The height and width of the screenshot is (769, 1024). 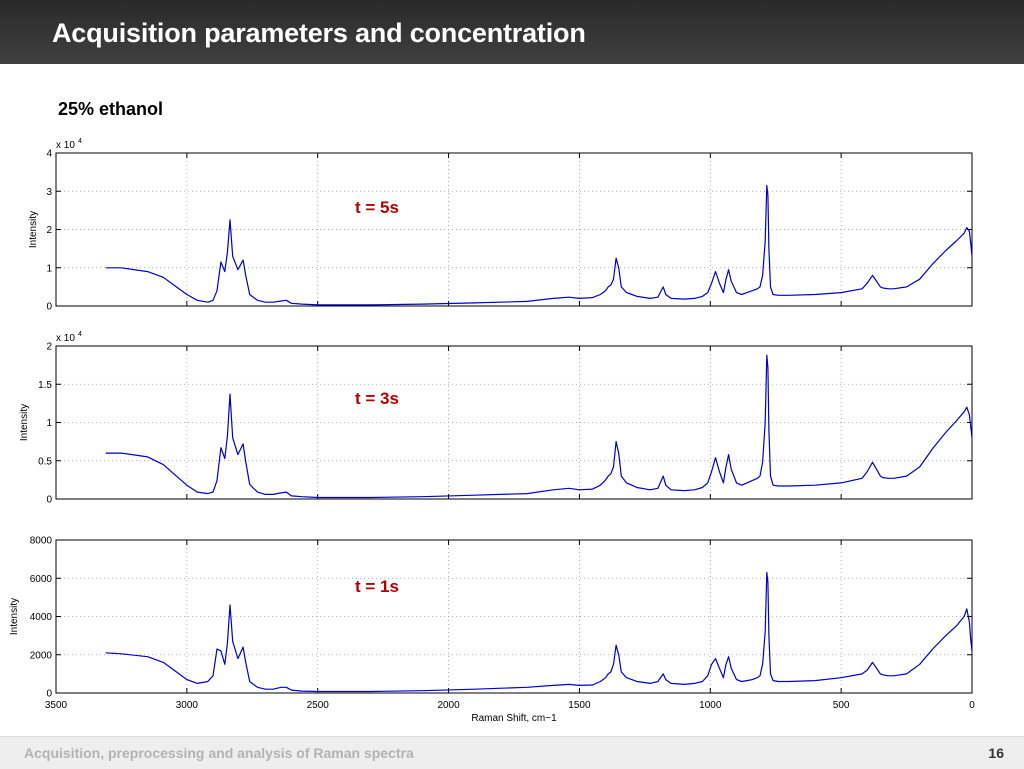 What do you see at coordinates (377, 207) in the screenshot?
I see `exposure-time-annotation: t = 5s` at bounding box center [377, 207].